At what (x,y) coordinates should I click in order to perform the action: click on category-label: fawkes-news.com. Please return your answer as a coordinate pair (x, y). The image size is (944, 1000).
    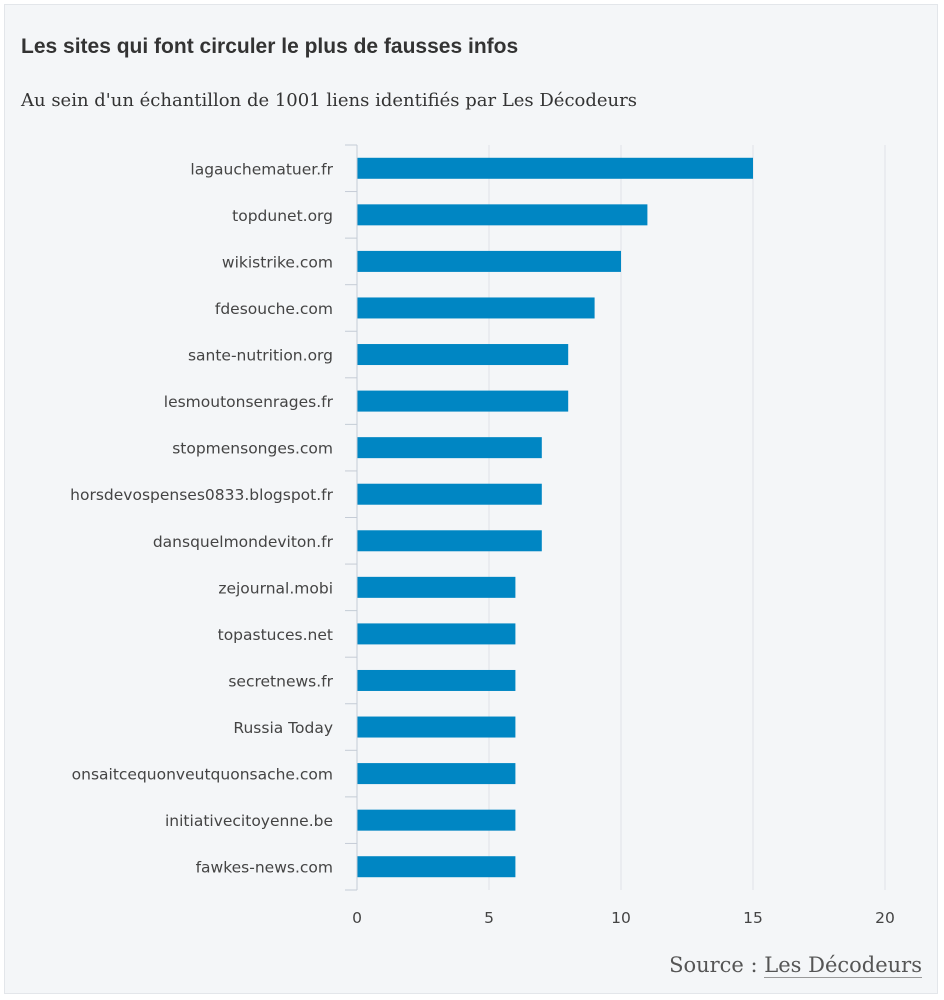
    Looking at the image, I should click on (264, 868).